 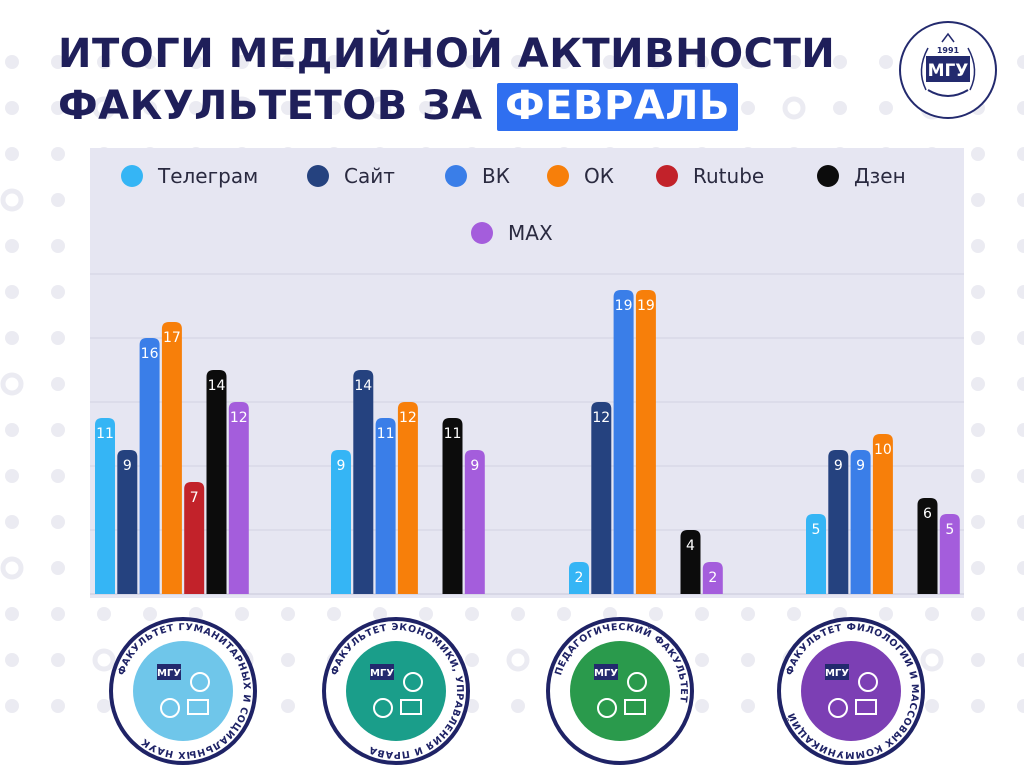 I want to click on bar-value-label: 6, so click(x=927, y=514).